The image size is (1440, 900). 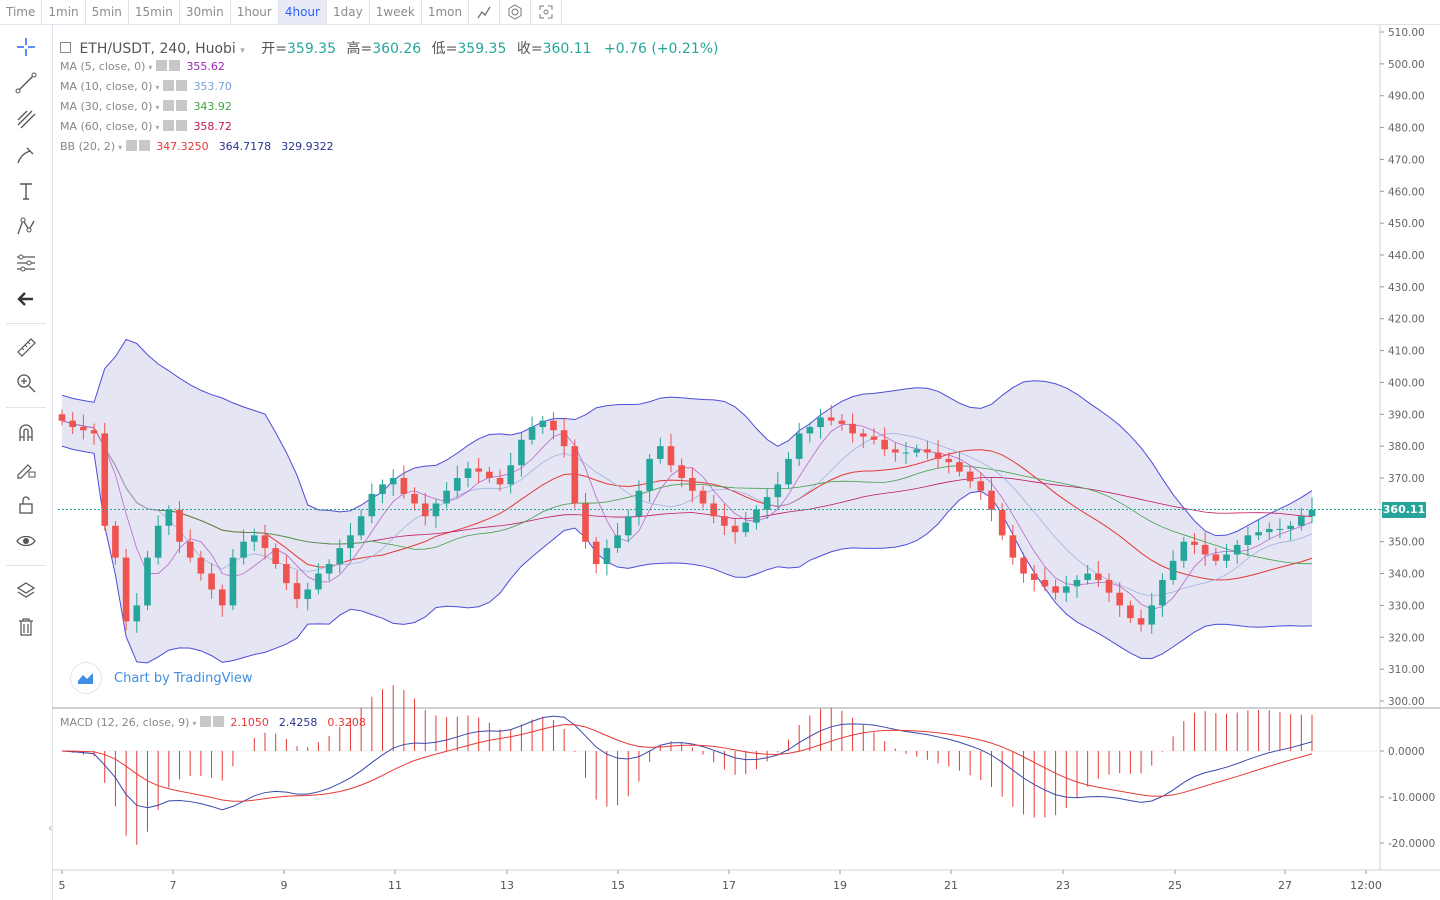 I want to click on interval-30min: 30min, so click(x=204, y=12).